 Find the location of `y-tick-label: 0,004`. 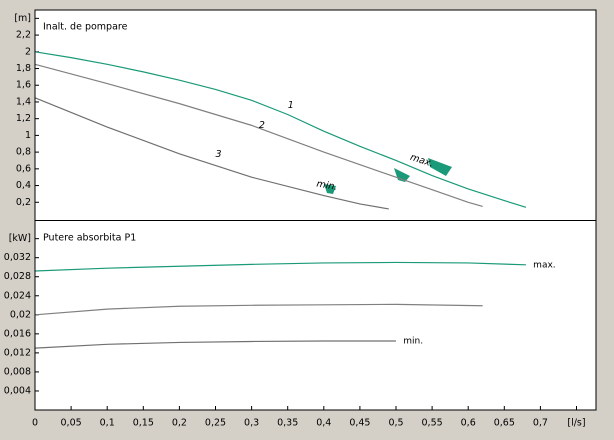

y-tick-label: 0,004 is located at coordinates (17, 390).